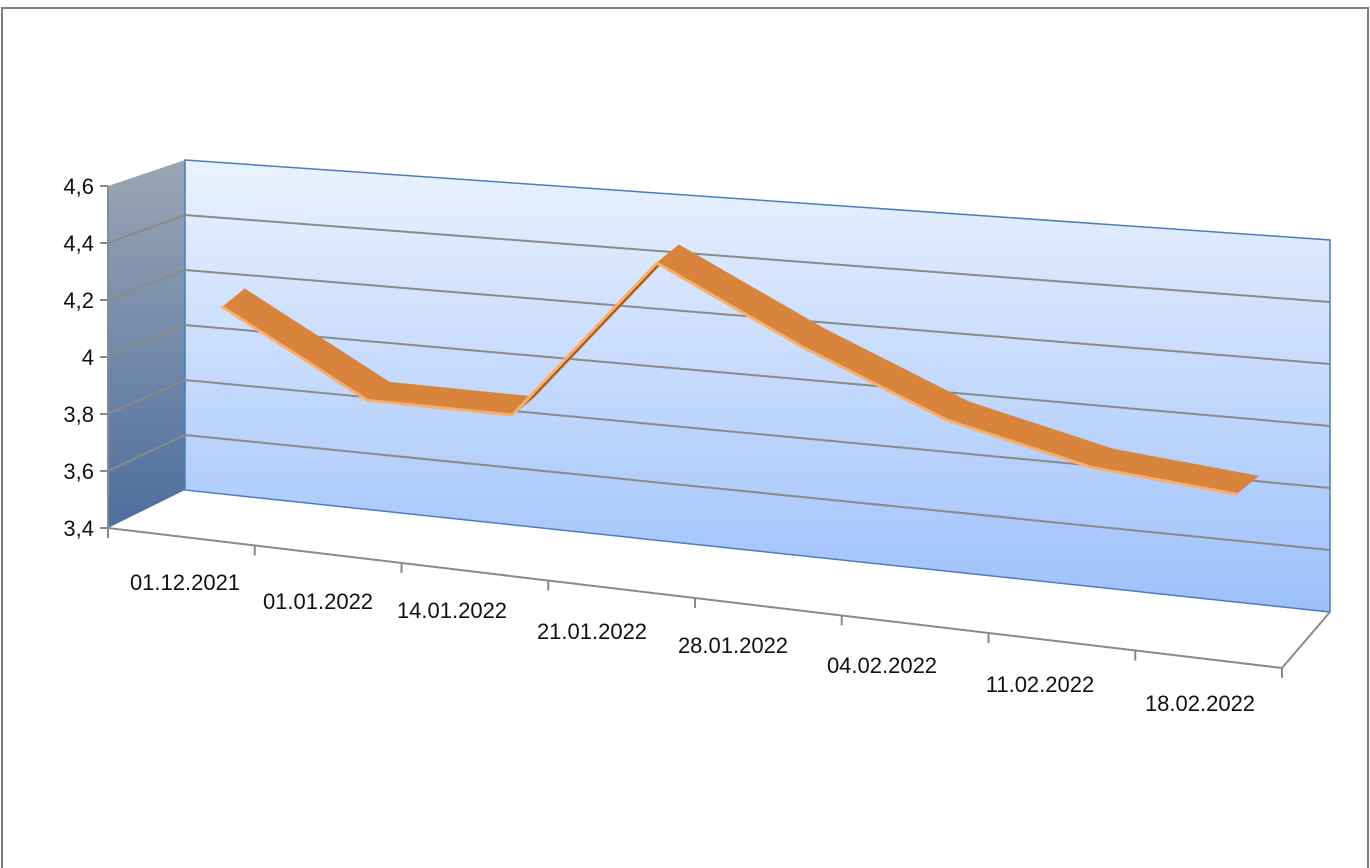  Describe the element at coordinates (1200, 703) in the screenshot. I see `x-tick-label: 18.02.2022` at that location.